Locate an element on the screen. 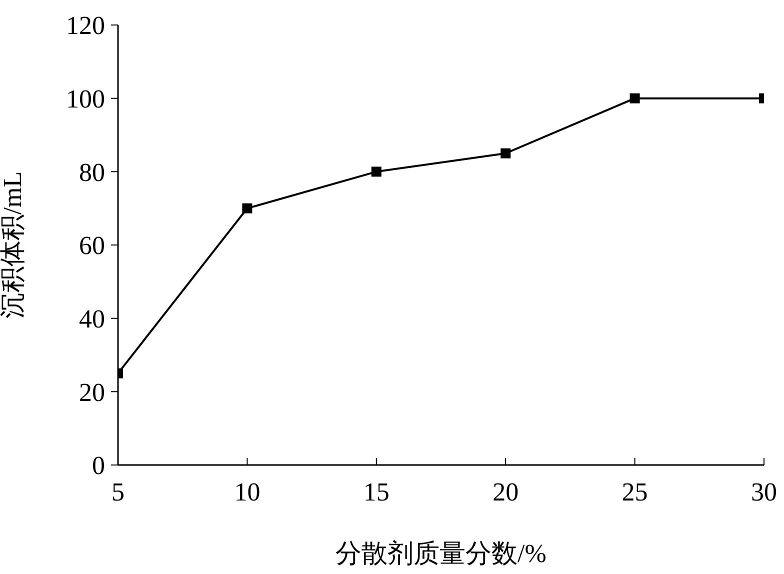 This screenshot has width=784, height=574. y-tick-label: 80 is located at coordinates (92, 172).